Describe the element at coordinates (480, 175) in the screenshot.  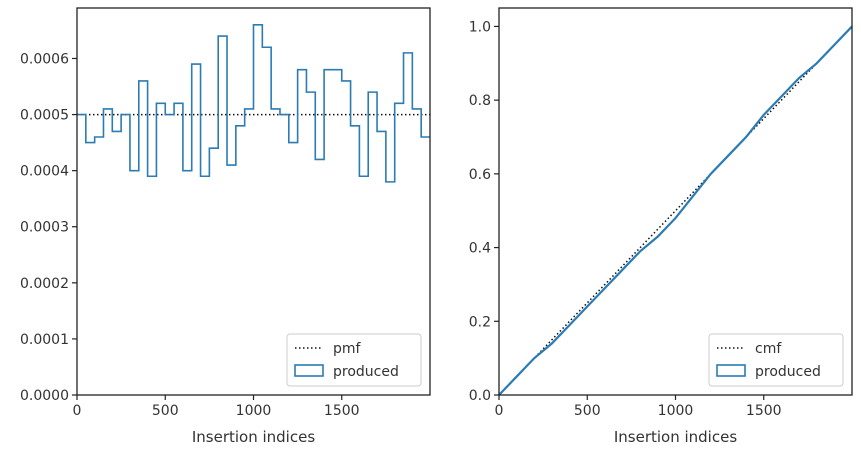
I see `y-tick-label: 0.6` at that location.